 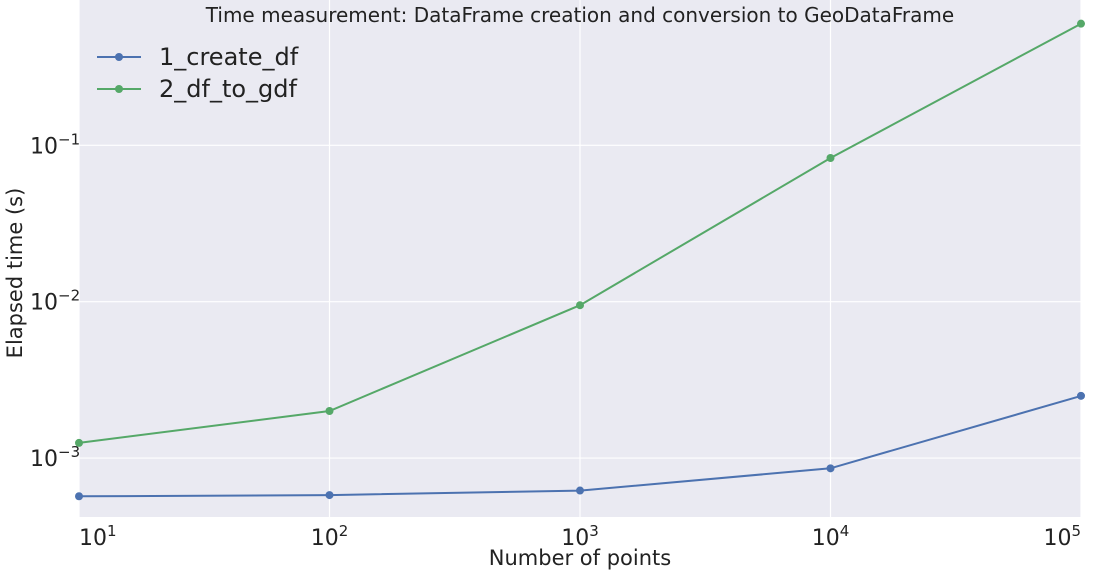 What do you see at coordinates (55, 144) in the screenshot?
I see `y-tick-label: 10⁻¹` at bounding box center [55, 144].